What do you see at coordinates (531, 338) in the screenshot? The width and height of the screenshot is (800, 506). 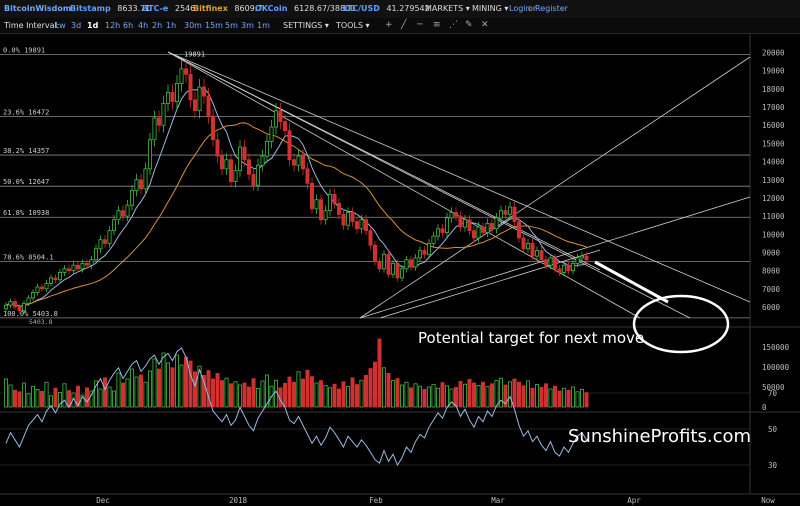 I see `annotation-text: Potential target for next move` at bounding box center [531, 338].